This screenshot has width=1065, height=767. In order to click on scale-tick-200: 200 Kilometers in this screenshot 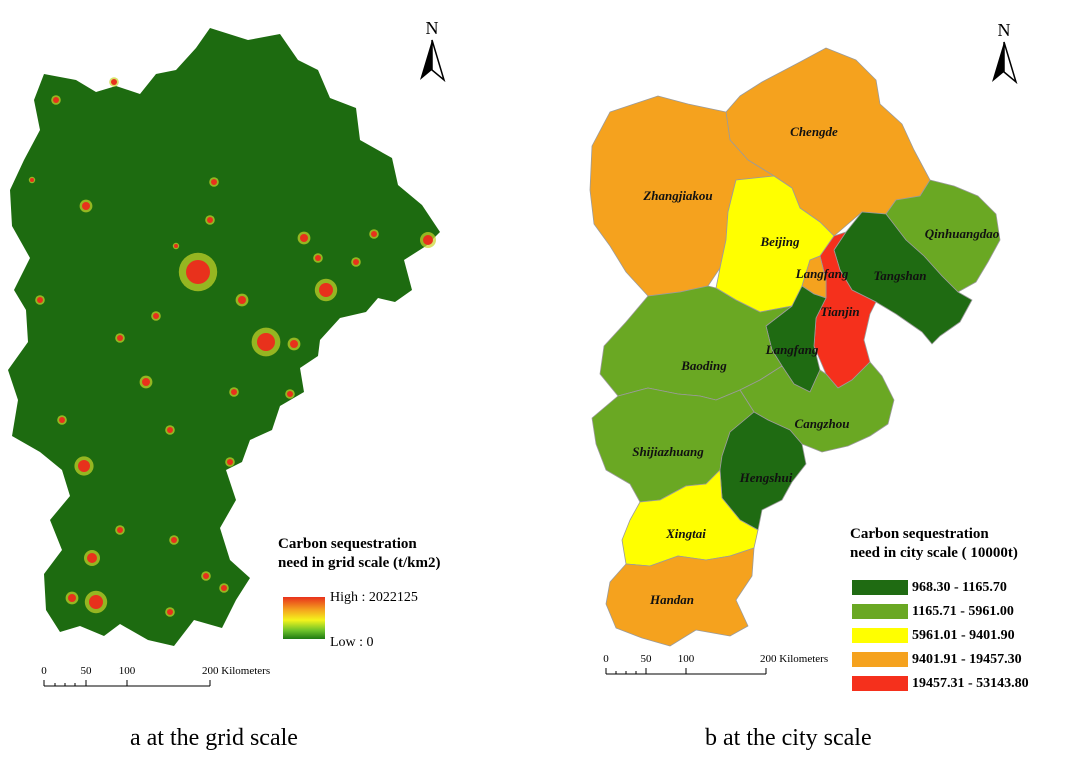, I will do `click(236, 671)`.